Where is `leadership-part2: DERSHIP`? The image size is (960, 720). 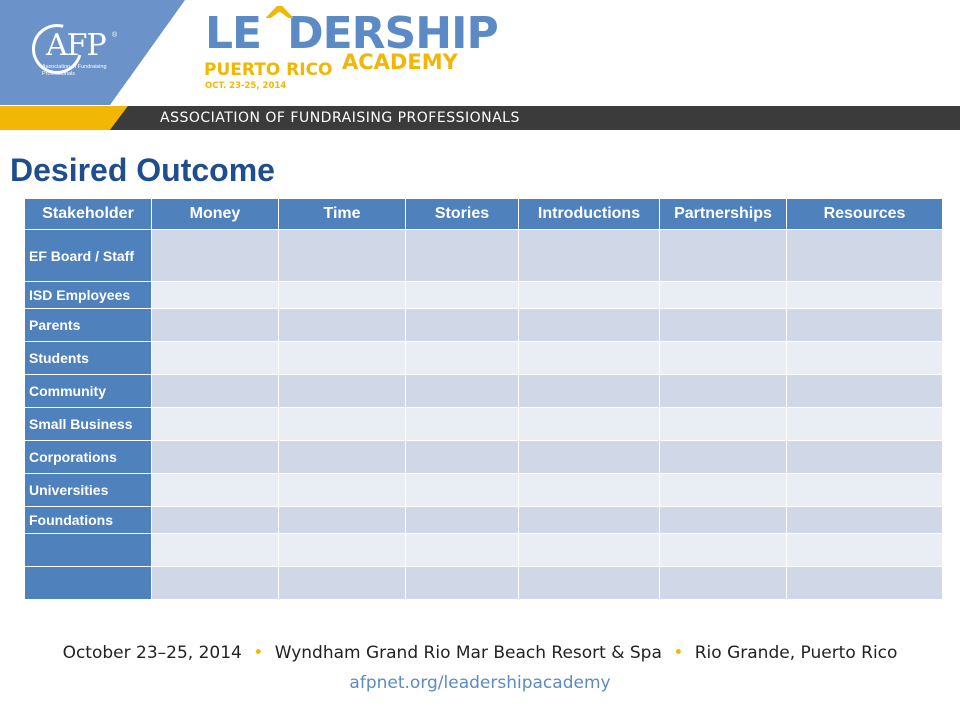
leadership-part2: DERSHIP is located at coordinates (393, 33).